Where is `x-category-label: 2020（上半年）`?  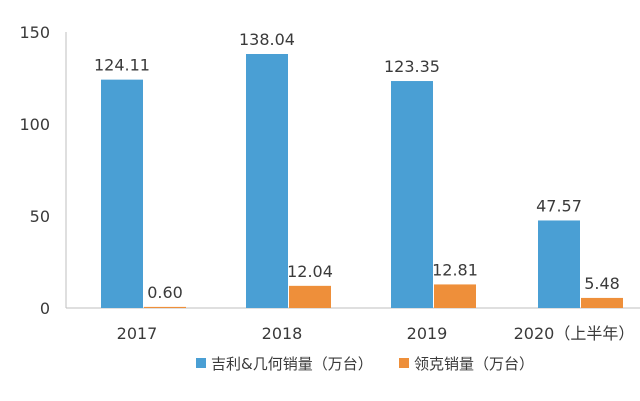 x-category-label: 2020（上半年） is located at coordinates (574, 333).